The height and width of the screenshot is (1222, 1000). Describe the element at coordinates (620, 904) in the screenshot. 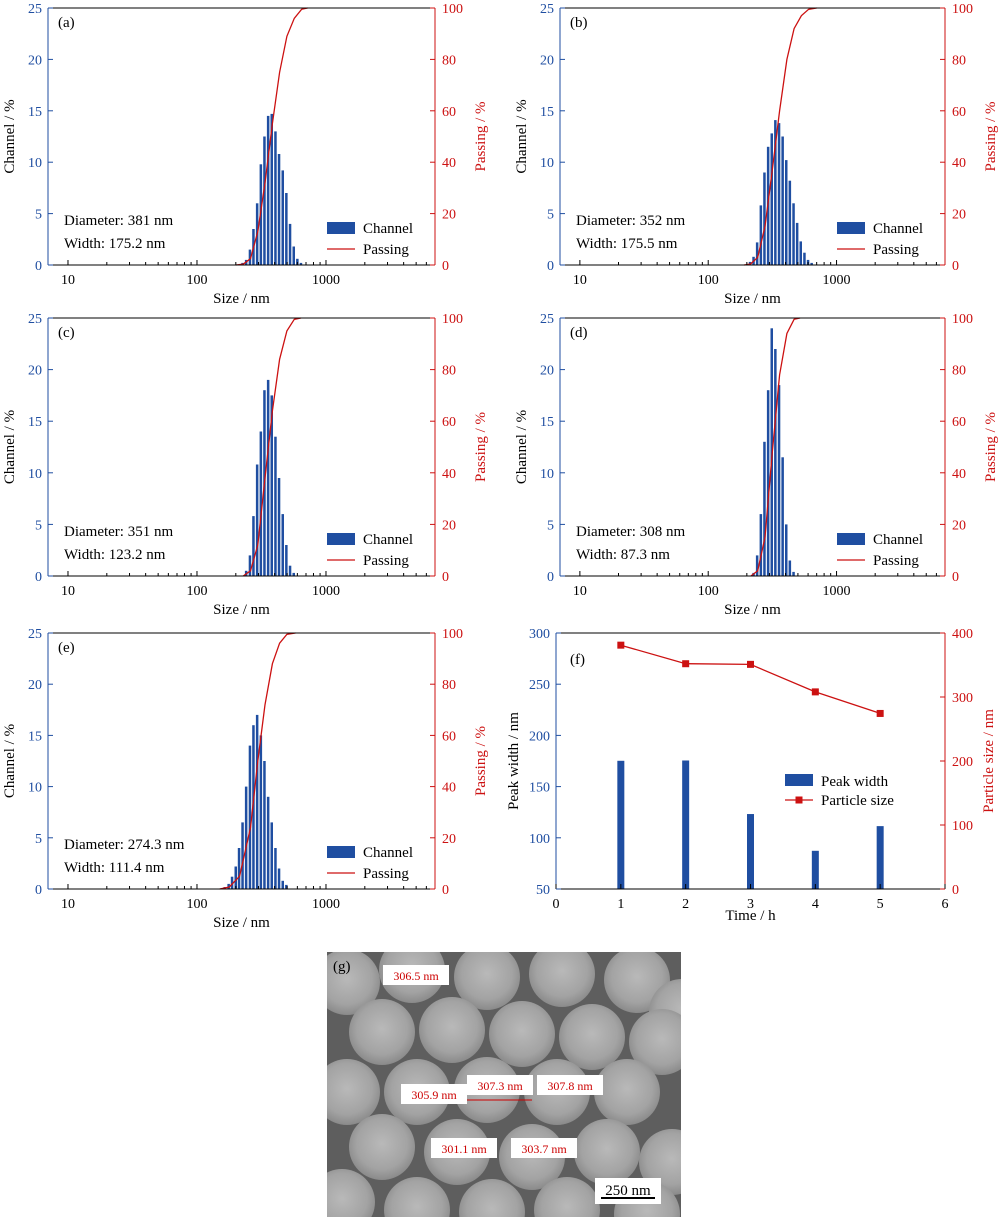

I see `x-tick-label: 1` at that location.